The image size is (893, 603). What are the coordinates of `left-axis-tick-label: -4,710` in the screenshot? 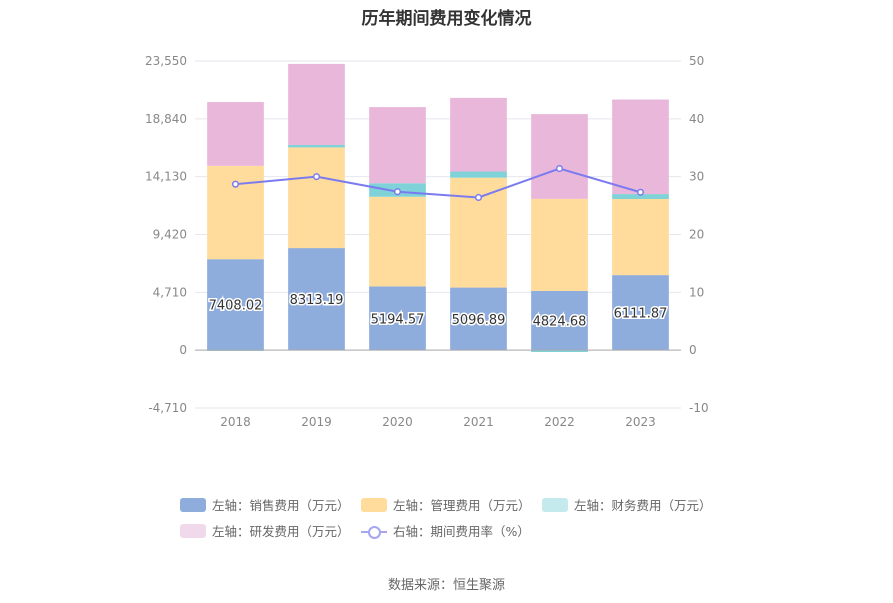 It's located at (167, 408).